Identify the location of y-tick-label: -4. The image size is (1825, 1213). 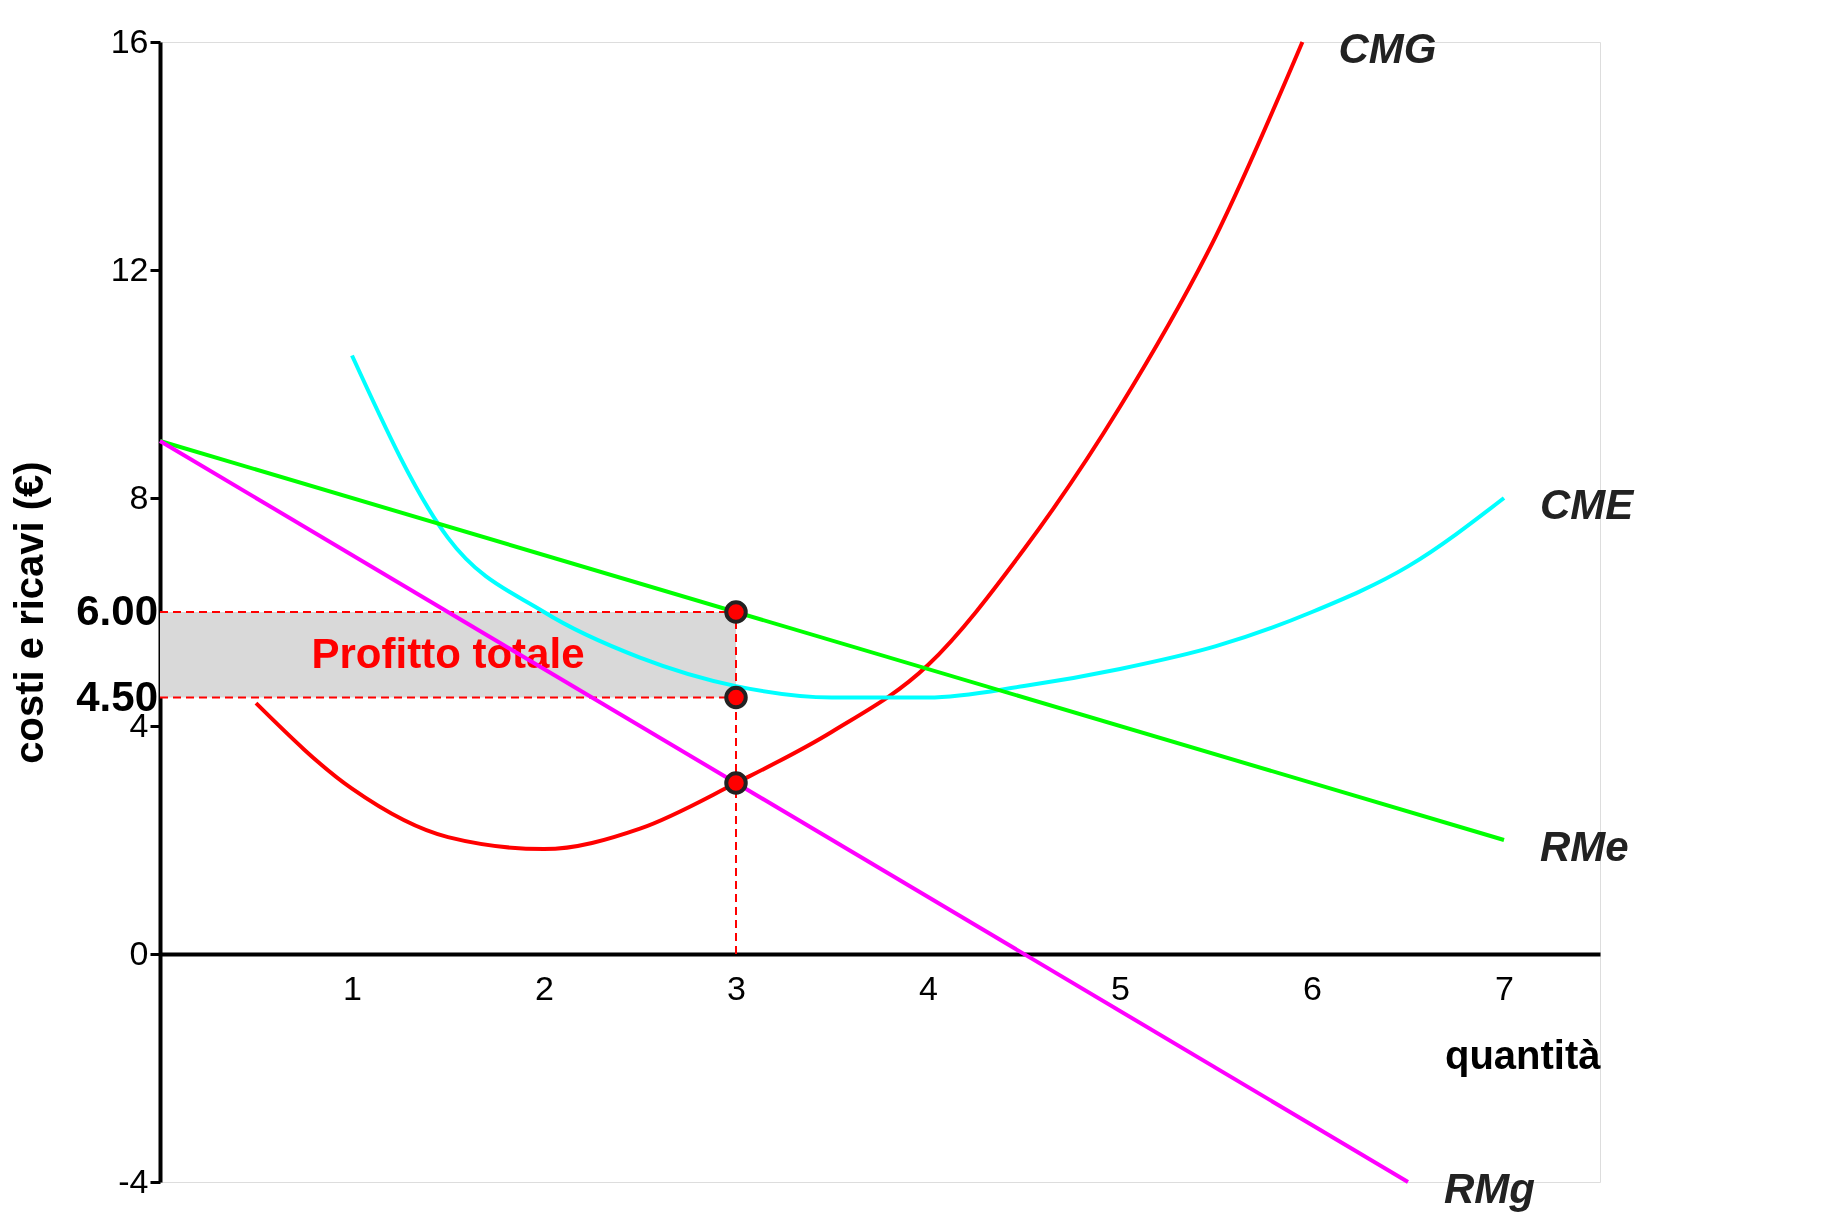
(133, 1180).